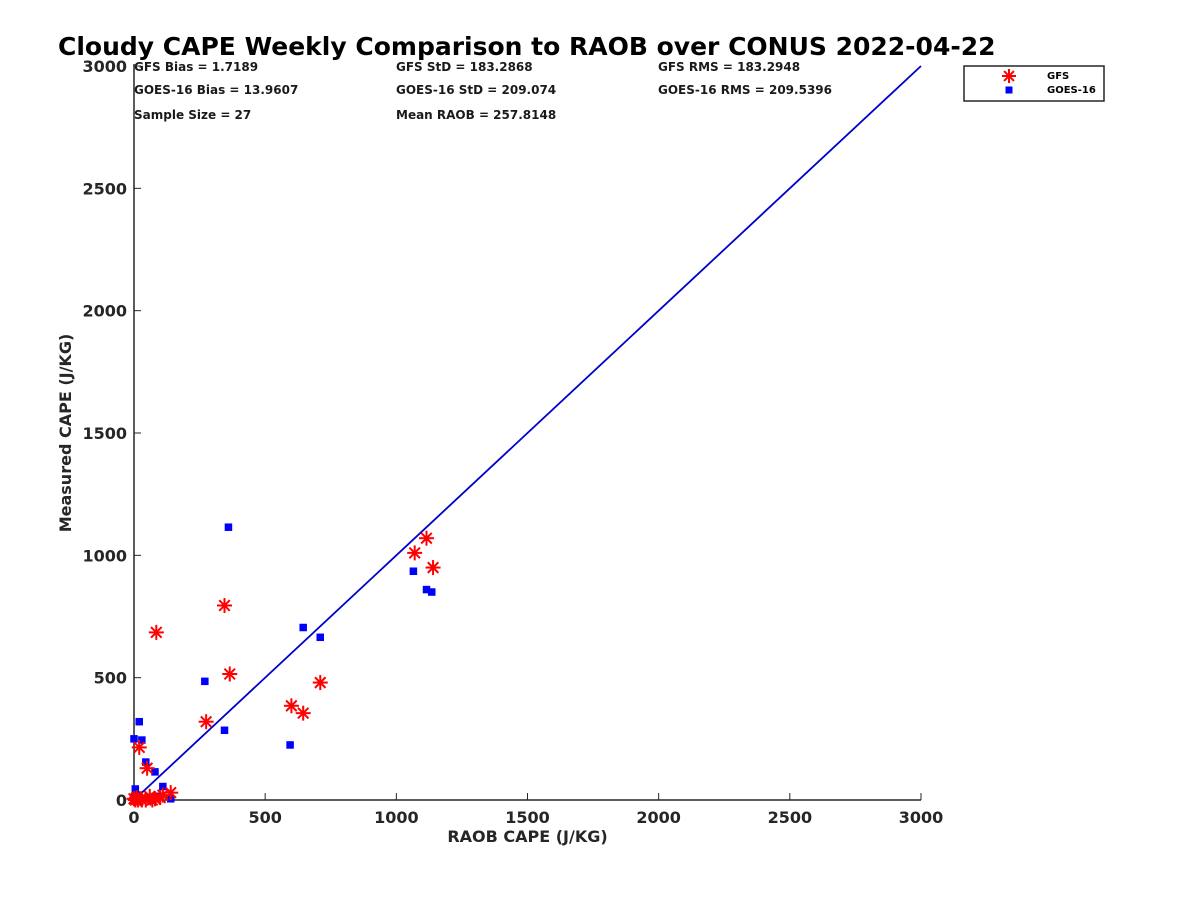 This screenshot has height=900, width=1200. Describe the element at coordinates (1009, 90) in the screenshot. I see `legend-goes16-marker` at that location.